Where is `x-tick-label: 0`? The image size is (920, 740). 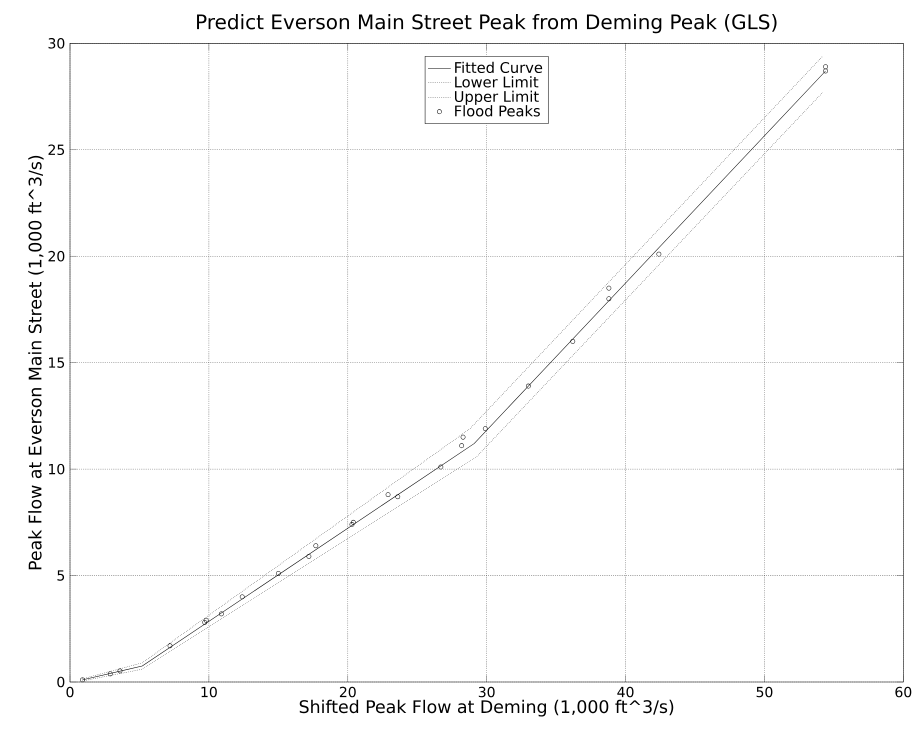
x-tick-label: 0 is located at coordinates (70, 692).